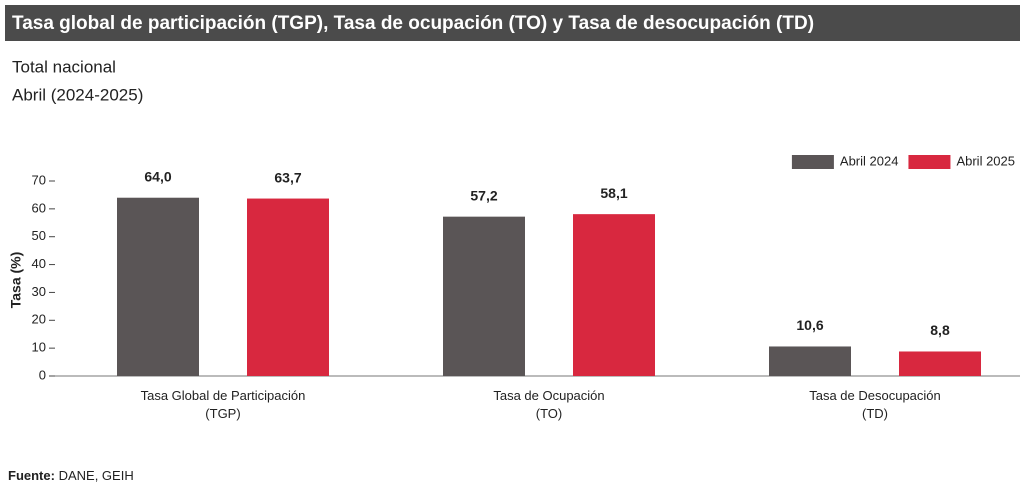 Image resolution: width=1025 pixels, height=488 pixels. Describe the element at coordinates (549, 413) in the screenshot. I see `x-tick-label-line: (TO)` at that location.